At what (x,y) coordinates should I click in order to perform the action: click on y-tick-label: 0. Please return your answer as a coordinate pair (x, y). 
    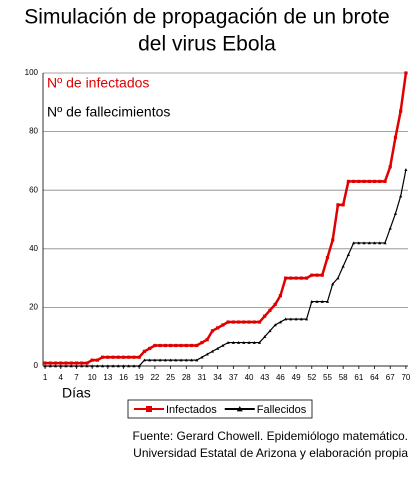
    Looking at the image, I should click on (36, 365).